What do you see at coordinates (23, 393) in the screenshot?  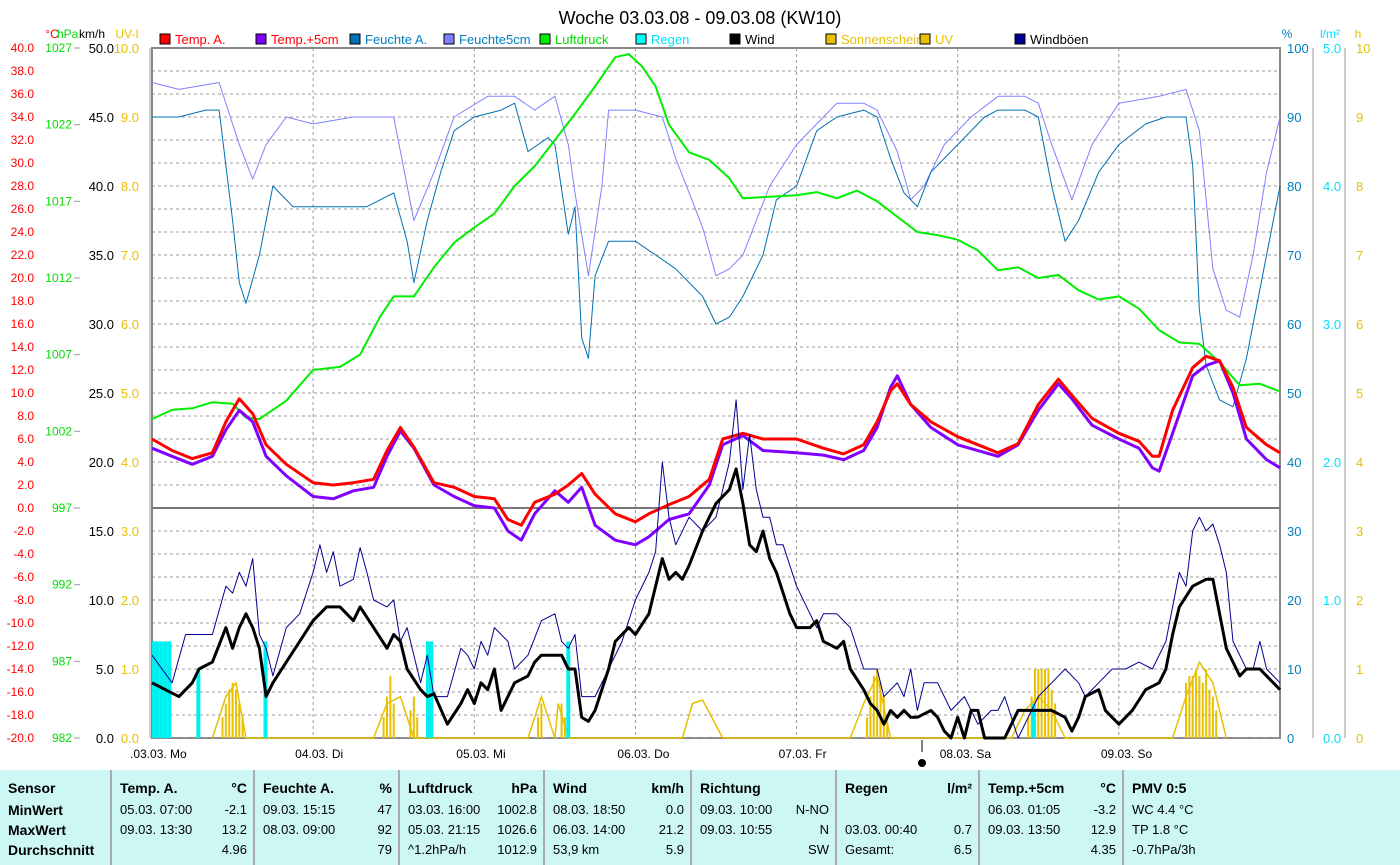 I see `tick-label-temp: 10.0` at bounding box center [23, 393].